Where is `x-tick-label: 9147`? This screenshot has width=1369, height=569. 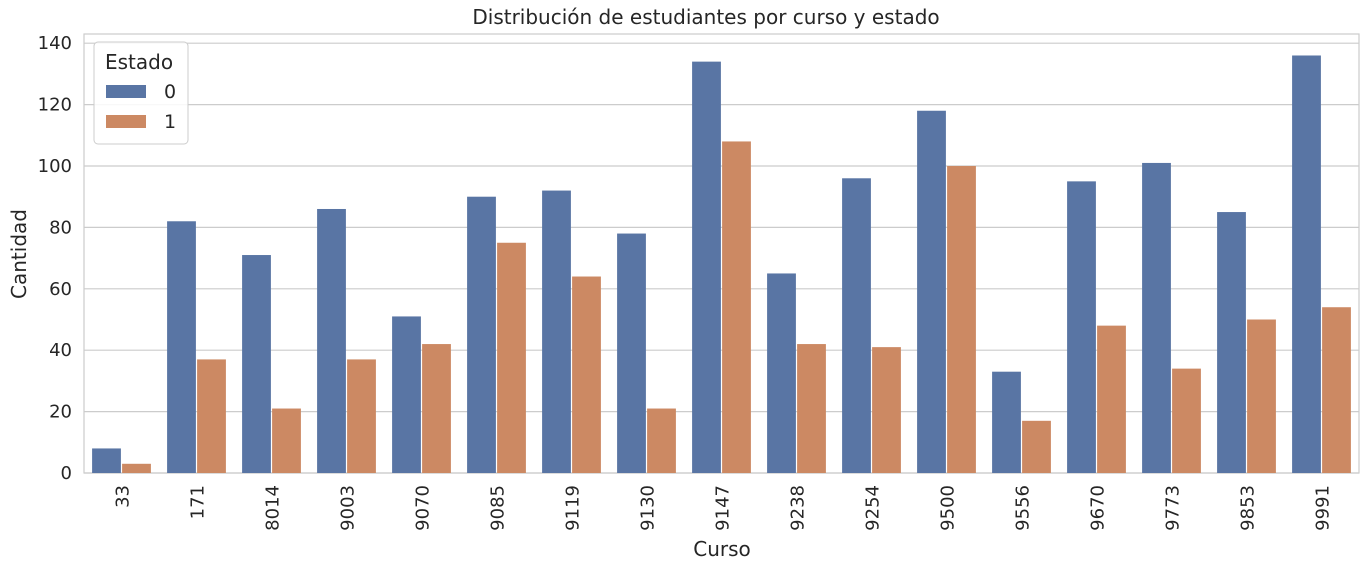
x-tick-label: 9147 is located at coordinates (723, 508).